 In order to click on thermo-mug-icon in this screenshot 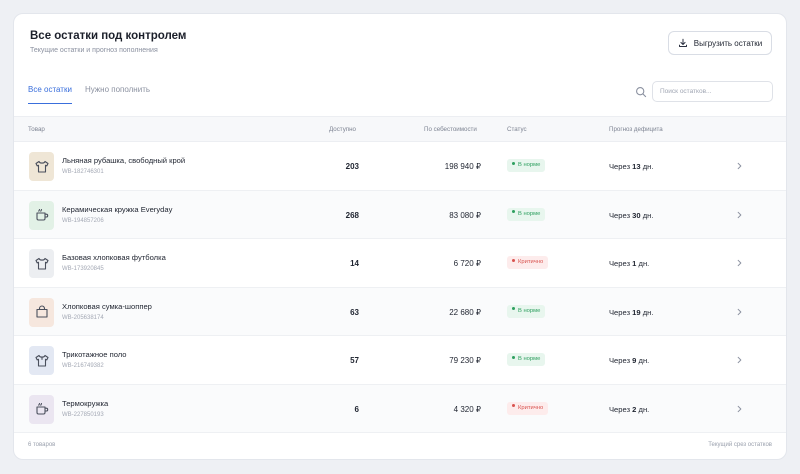, I will do `click(41, 408)`.